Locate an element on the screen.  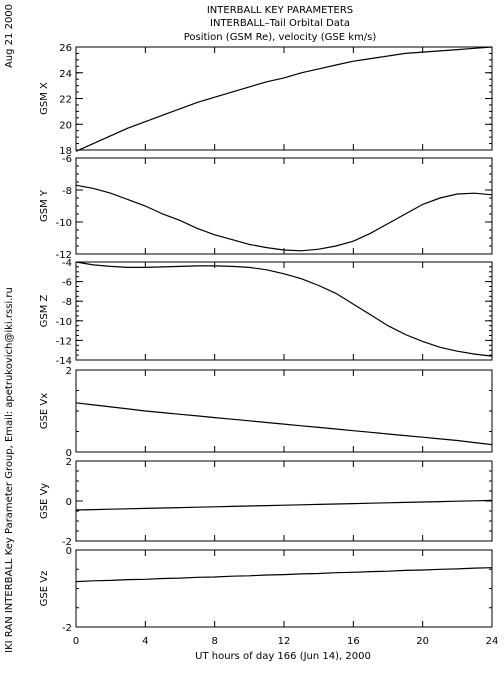
panel-3-ytick-label: -4 is located at coordinates (67, 263).